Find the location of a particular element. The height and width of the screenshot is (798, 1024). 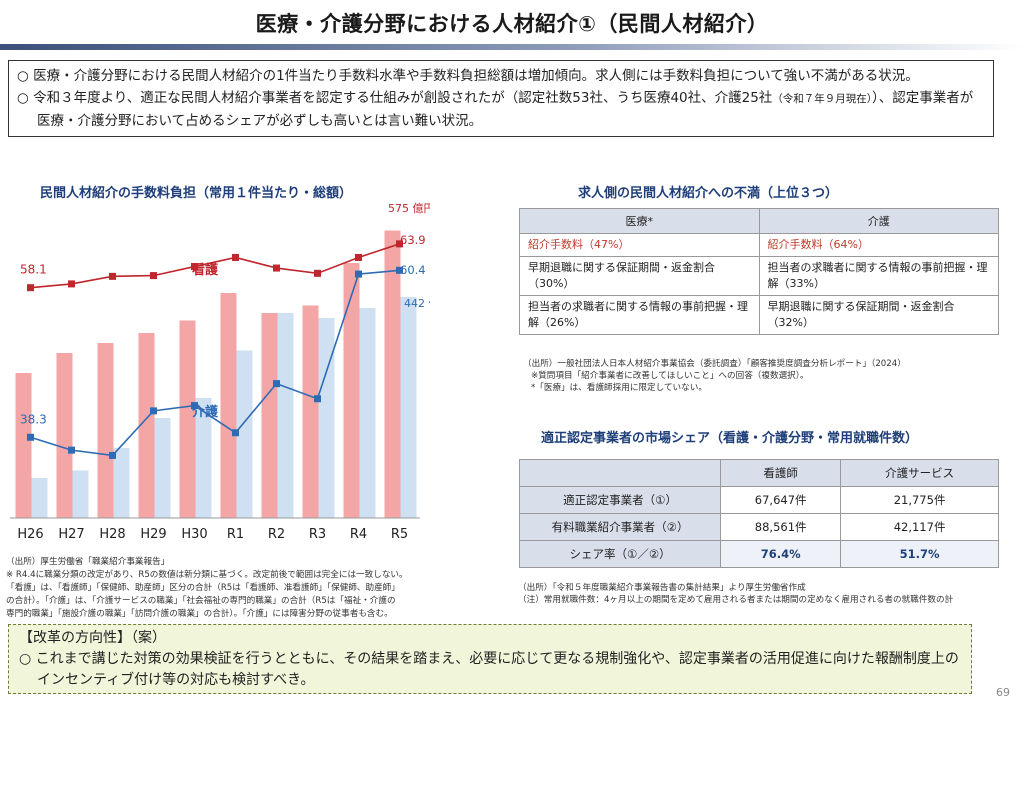

care-unit-label: 60.4 万円（/件） is located at coordinates (415, 270).